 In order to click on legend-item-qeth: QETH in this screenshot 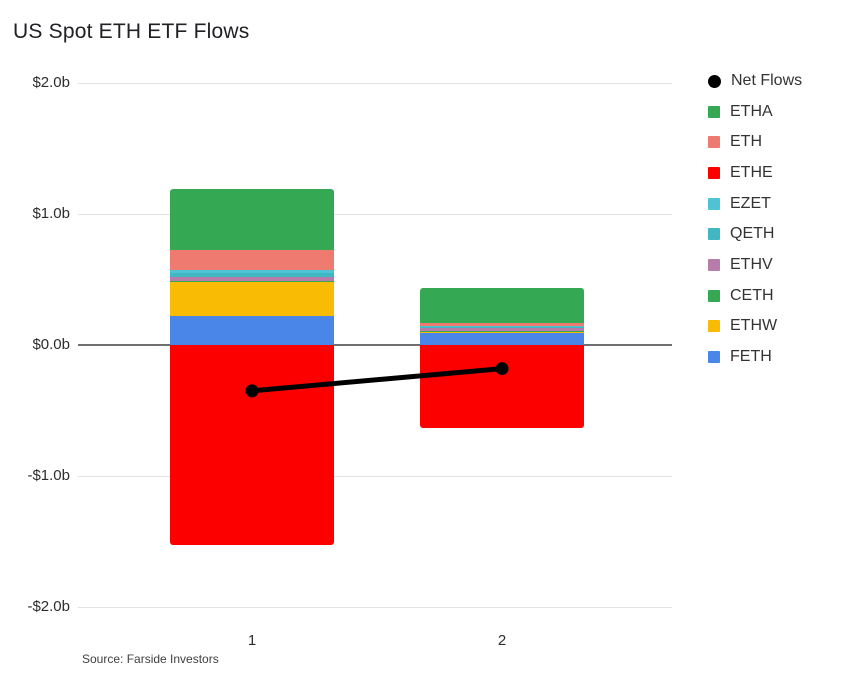, I will do `click(741, 234)`.